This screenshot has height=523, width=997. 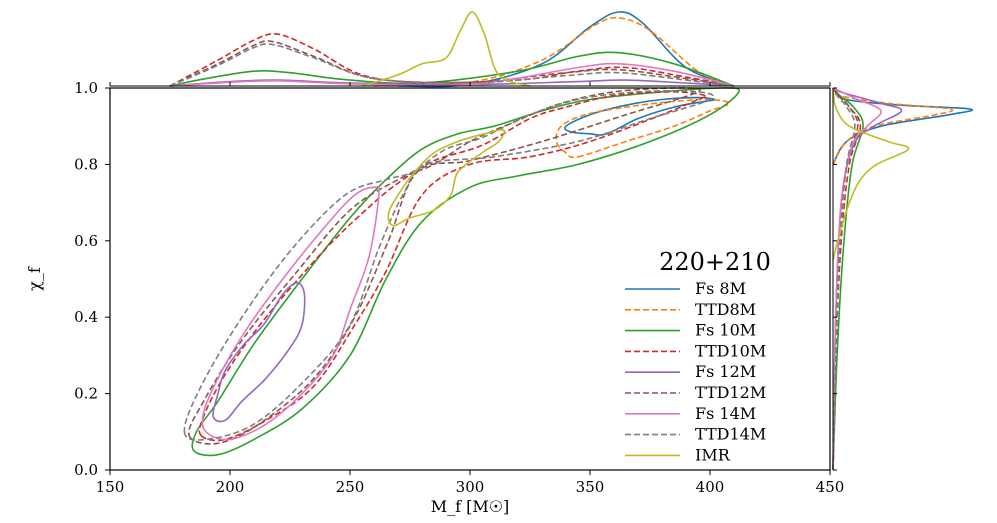 I want to click on top-marginal-ttd10m, so click(x=452, y=60).